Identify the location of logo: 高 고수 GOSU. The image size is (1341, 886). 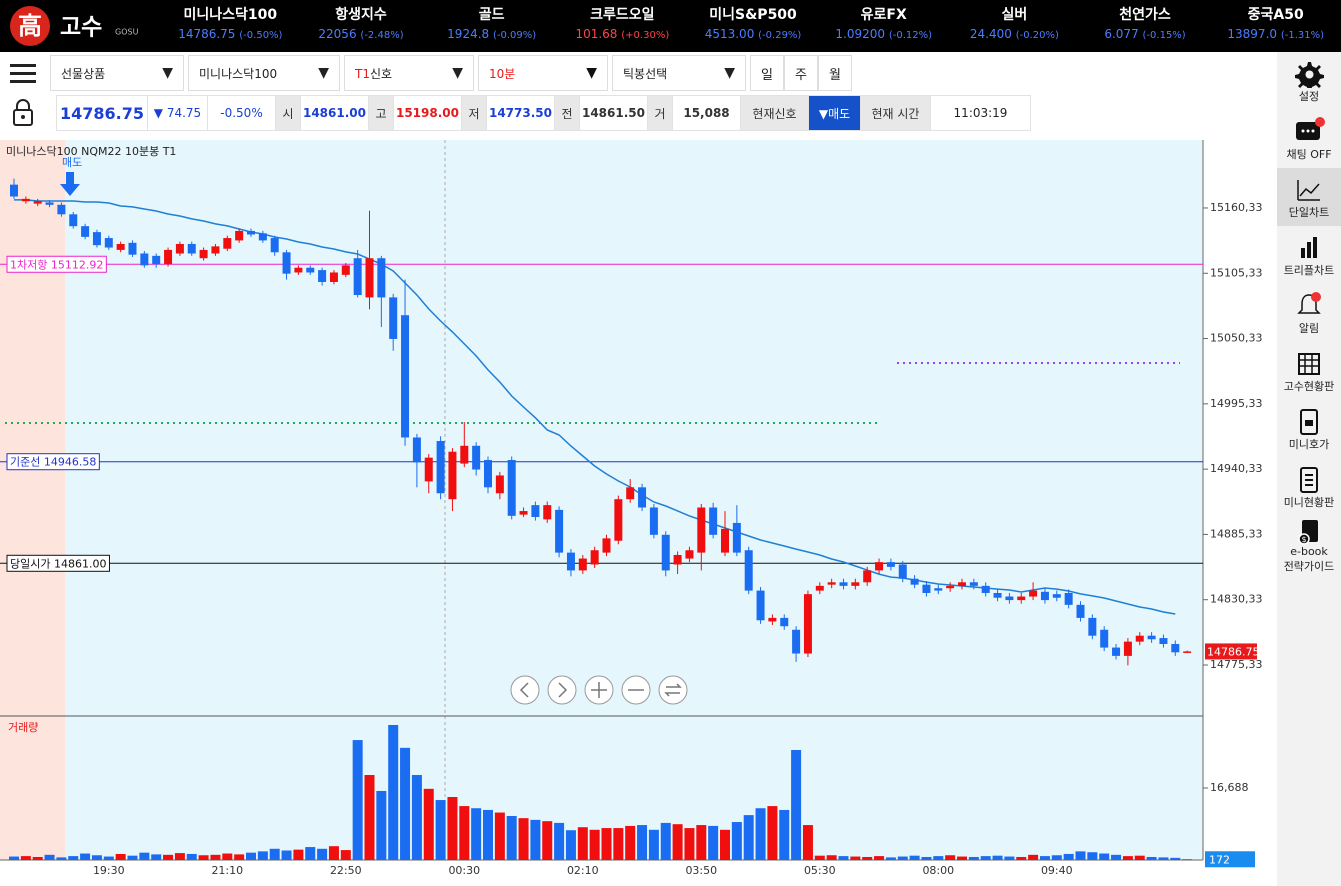
(79, 26).